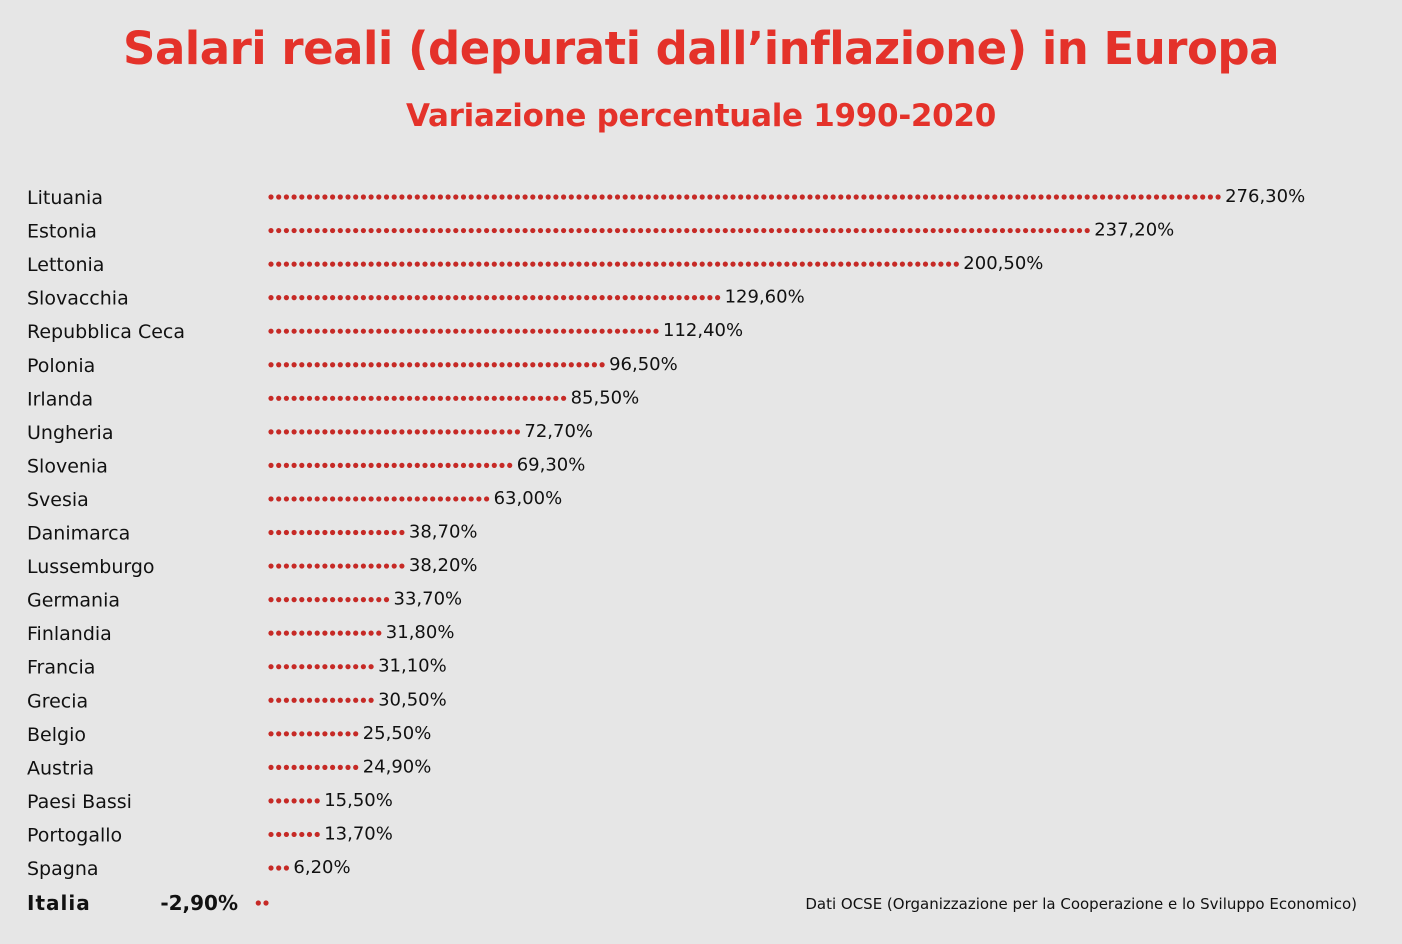  Describe the element at coordinates (56, 735) in the screenshot. I see `category-label: Belgio` at that location.